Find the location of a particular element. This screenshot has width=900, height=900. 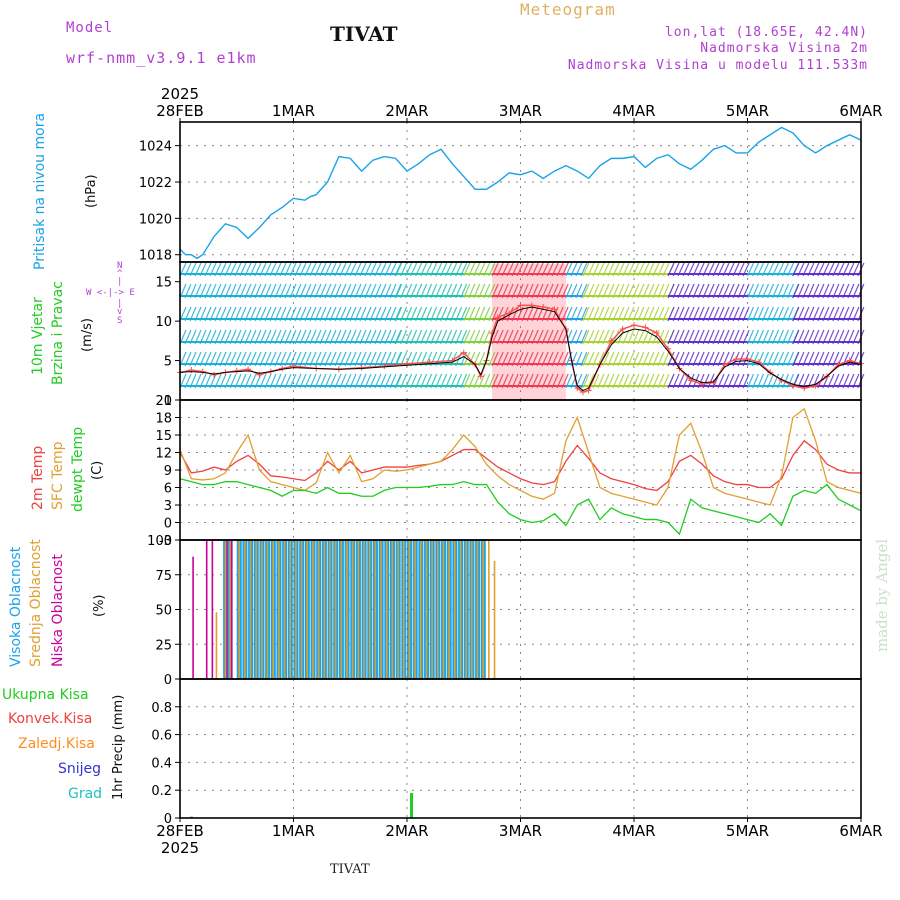

precip-freez-label: Zaledj.Kisa is located at coordinates (56, 744).